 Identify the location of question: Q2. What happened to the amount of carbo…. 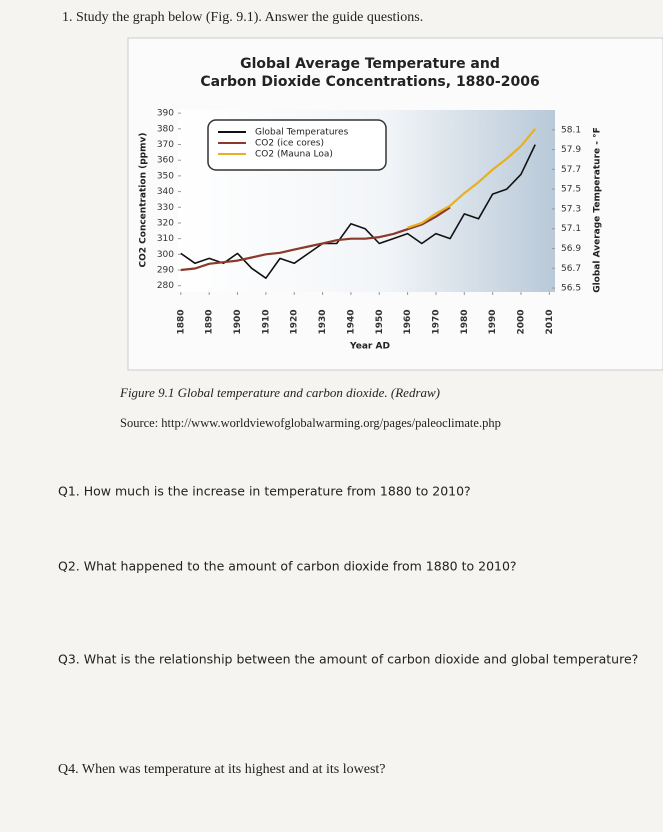
(287, 566).